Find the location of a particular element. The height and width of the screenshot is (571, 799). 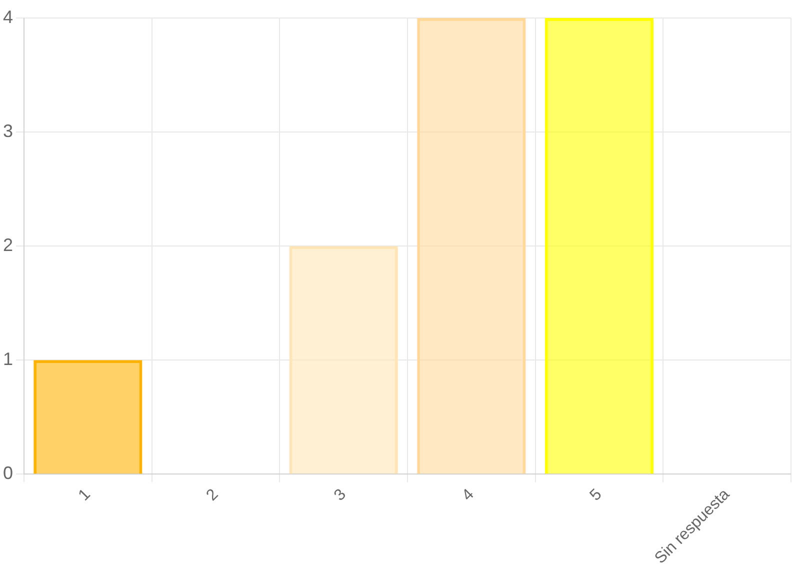

x-tick-label: 2 is located at coordinates (212, 495).